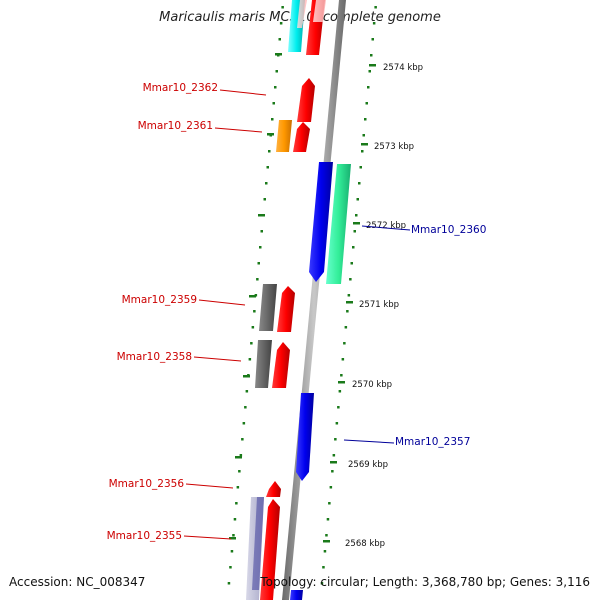 Image resolution: width=600 pixels, height=600 pixels. Describe the element at coordinates (368, 465) in the screenshot. I see `tick-label: 2569 kbp` at that location.